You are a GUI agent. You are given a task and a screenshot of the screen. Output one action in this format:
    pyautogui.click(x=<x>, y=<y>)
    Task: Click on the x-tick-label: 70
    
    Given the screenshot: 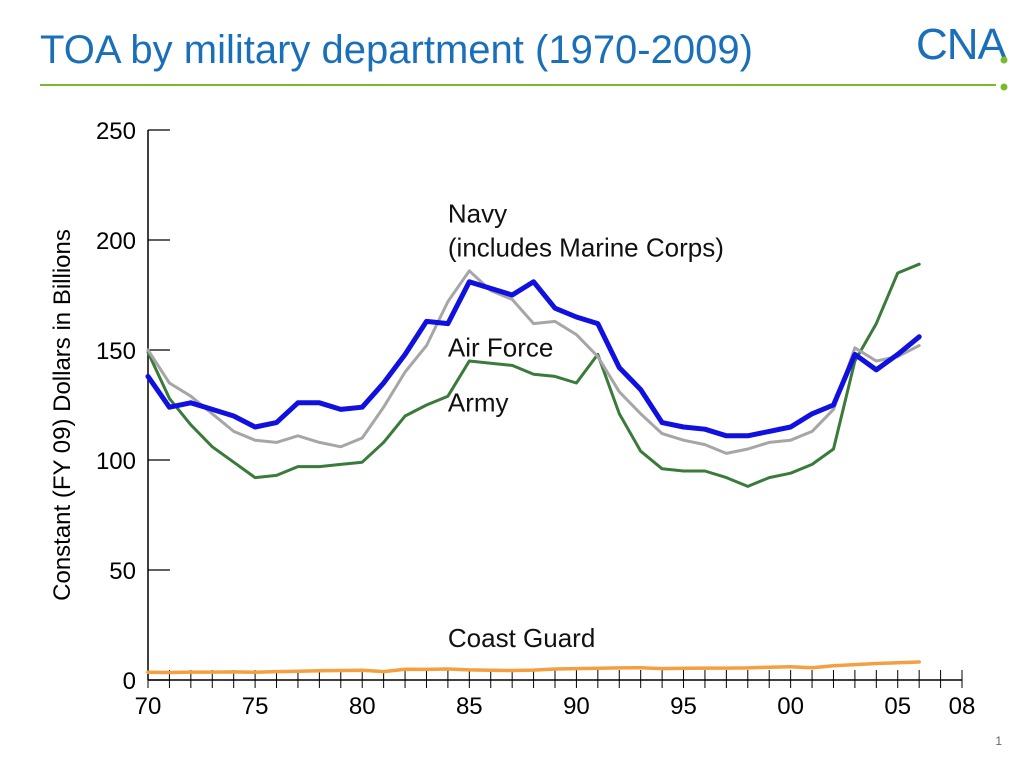 What is the action you would take?
    pyautogui.click(x=148, y=706)
    